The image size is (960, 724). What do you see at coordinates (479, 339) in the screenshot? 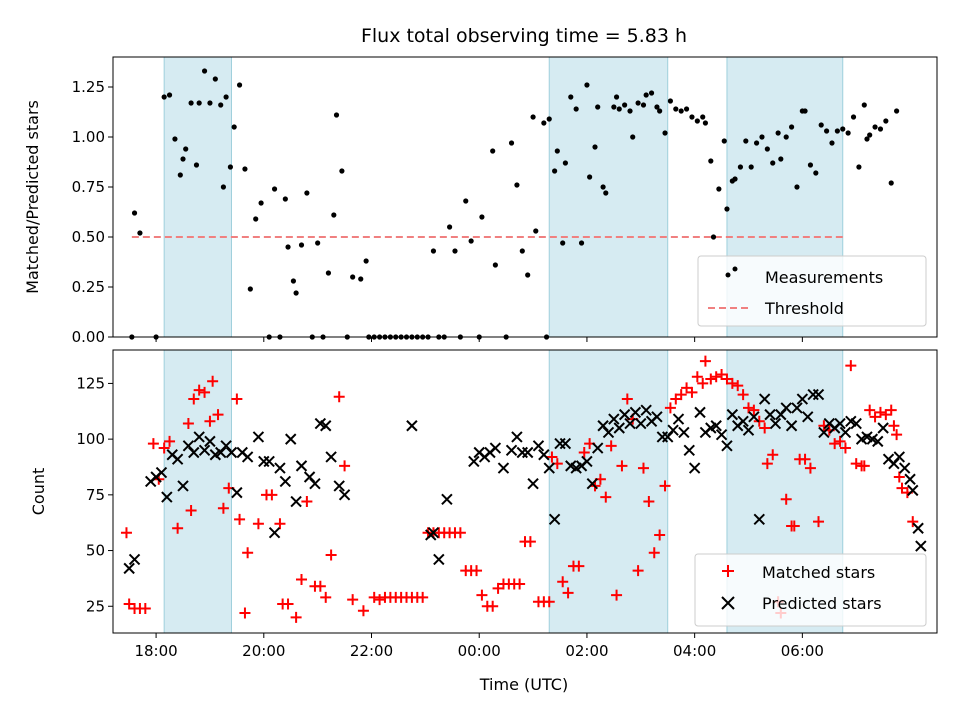
I see `top-x-ticks` at bounding box center [479, 339].